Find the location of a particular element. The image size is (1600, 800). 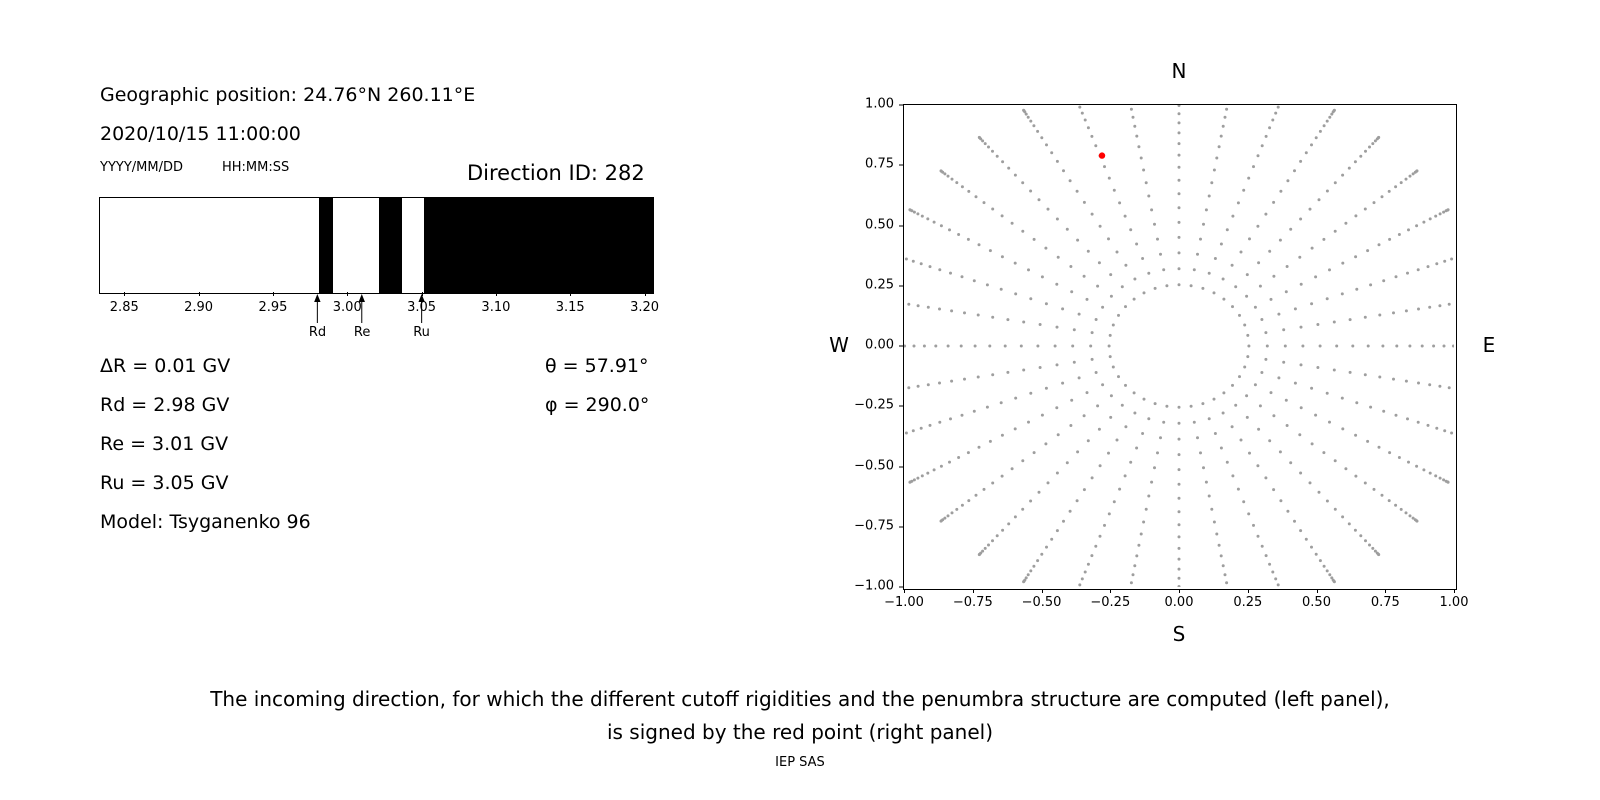

scatter-y-tick-label: −0.50 is located at coordinates (874, 466).